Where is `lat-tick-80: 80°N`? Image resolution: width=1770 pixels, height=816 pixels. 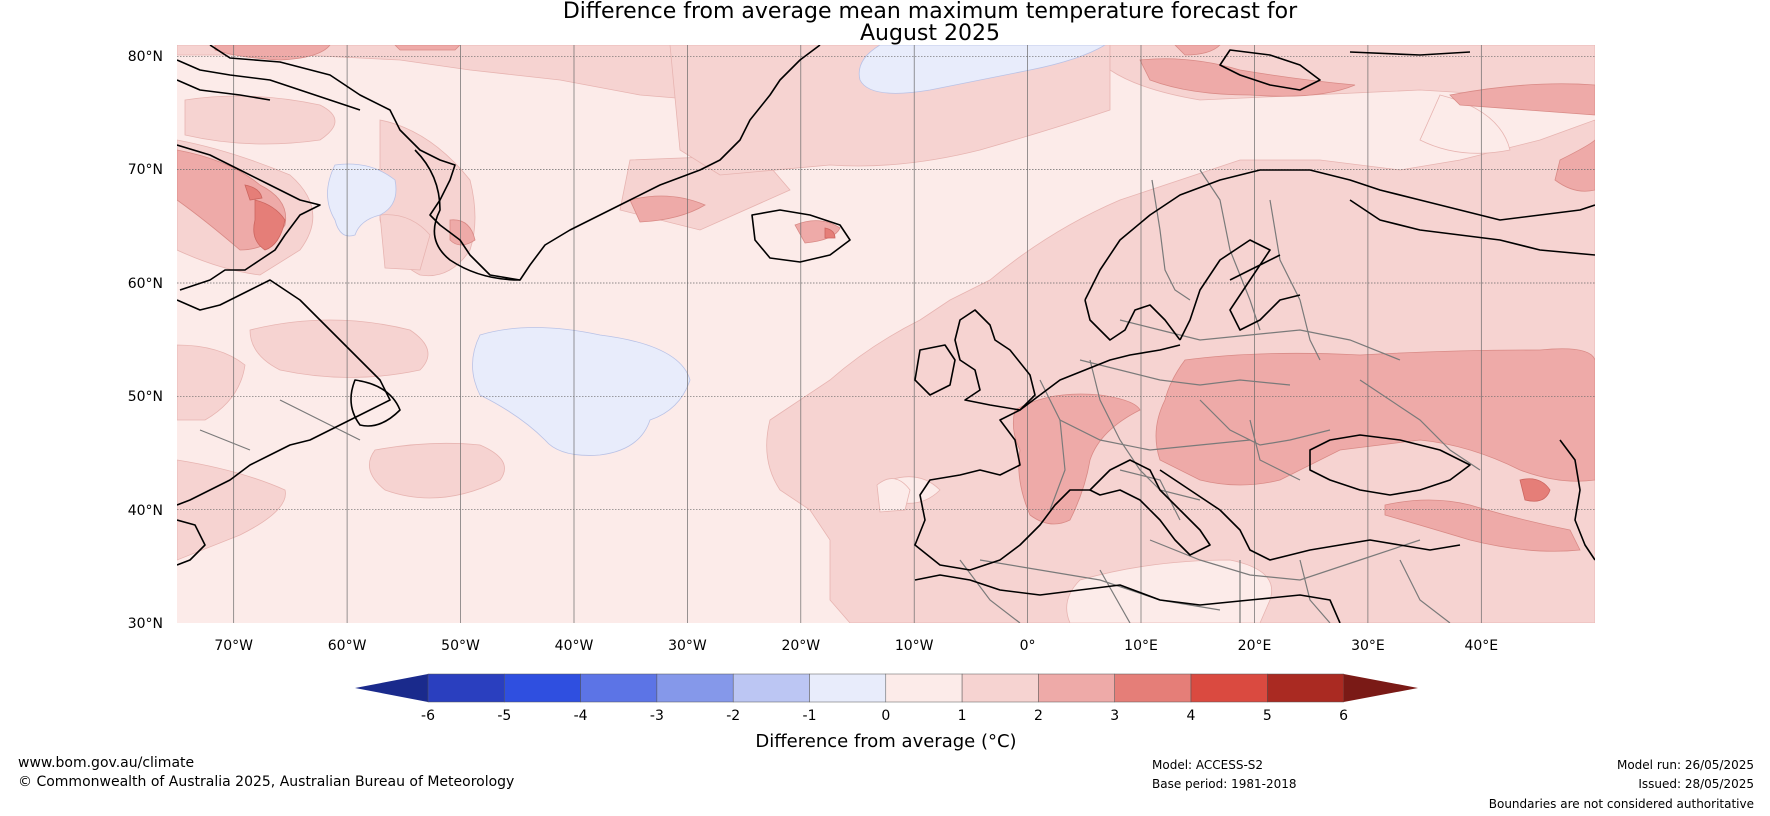
lat-tick-80: 80°N is located at coordinates (145, 57).